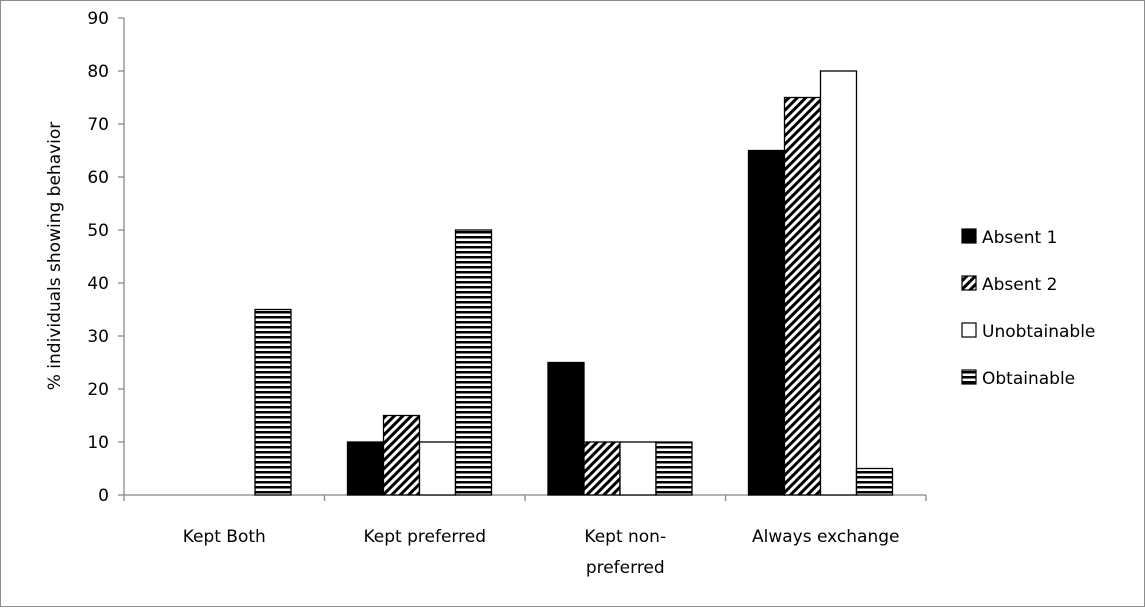 This screenshot has width=1145, height=610. I want to click on x-category-label: Kept preferred, so click(425, 537).